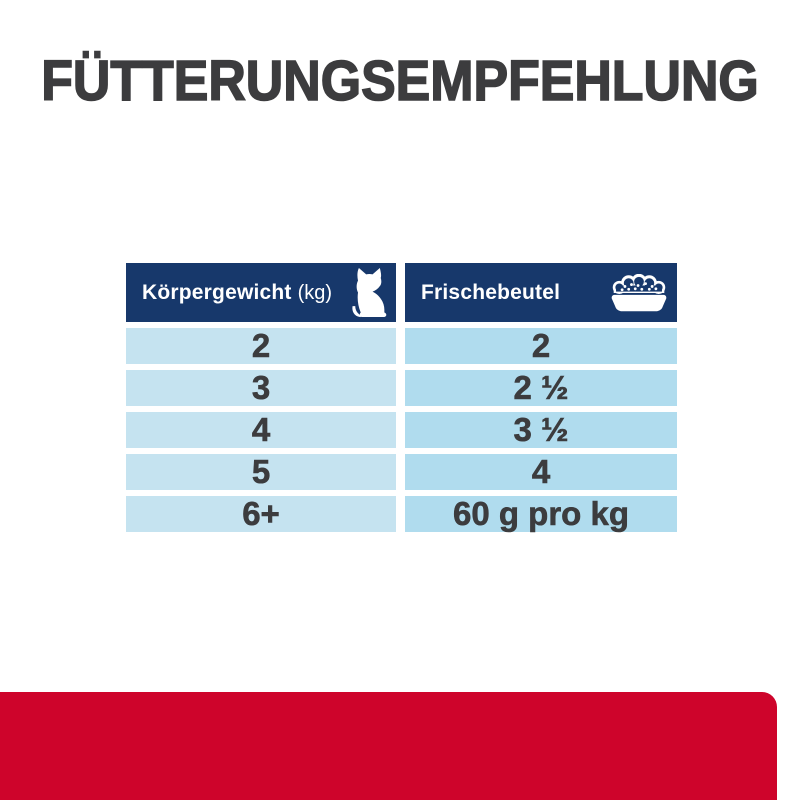 This screenshot has width=800, height=800. Describe the element at coordinates (491, 292) in the screenshot. I see `header-pouches-label: Frischebeutel` at that location.